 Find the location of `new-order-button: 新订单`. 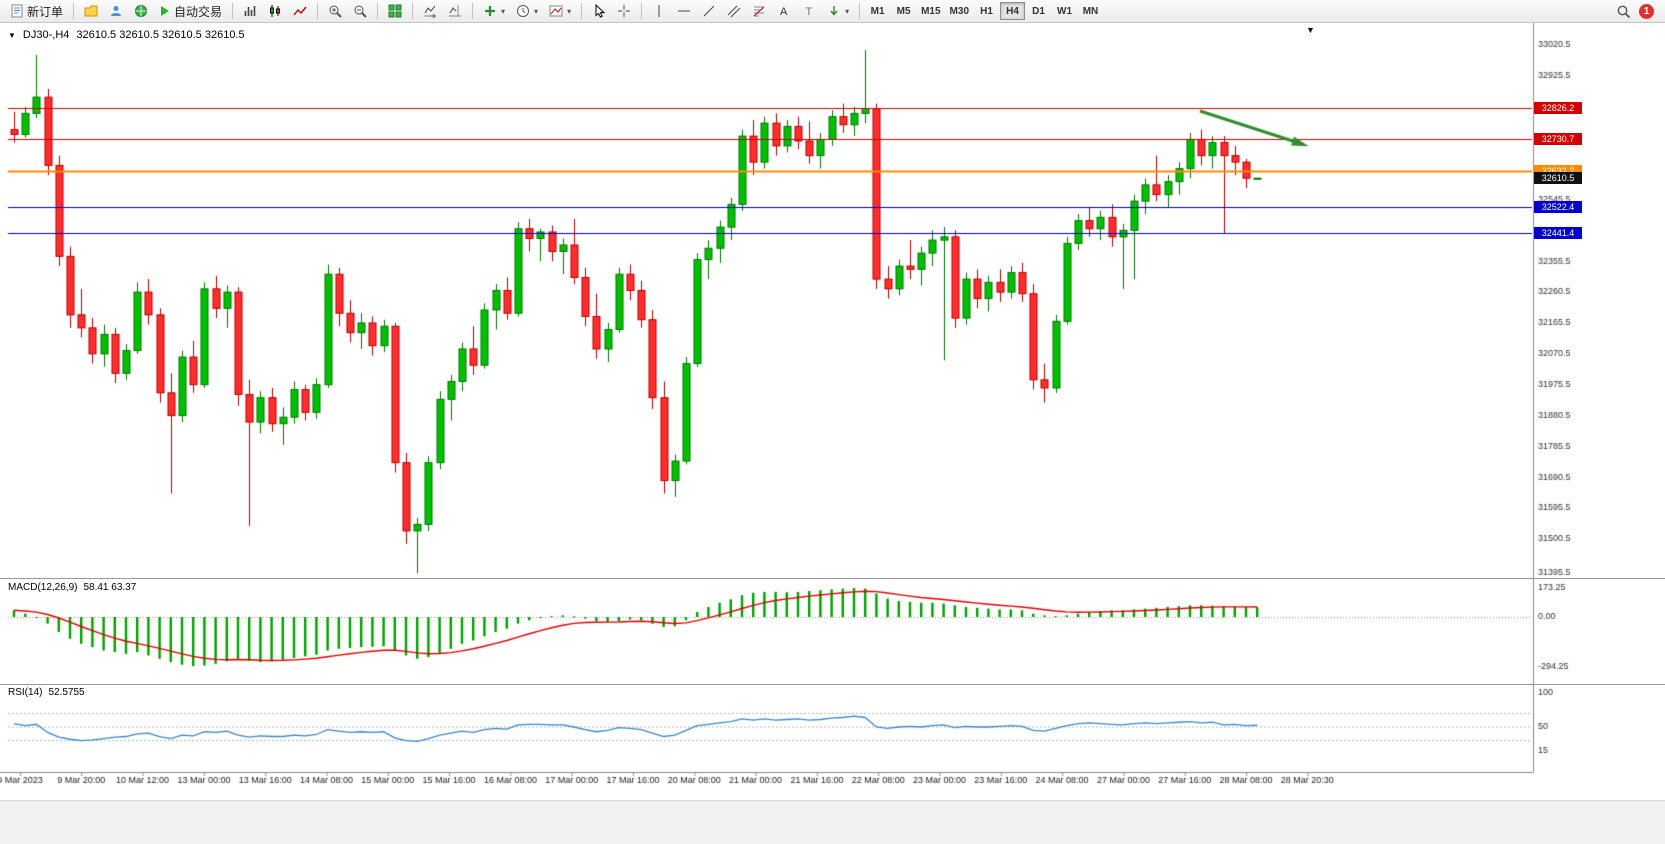

new-order-button: 新订单 is located at coordinates (36, 11).